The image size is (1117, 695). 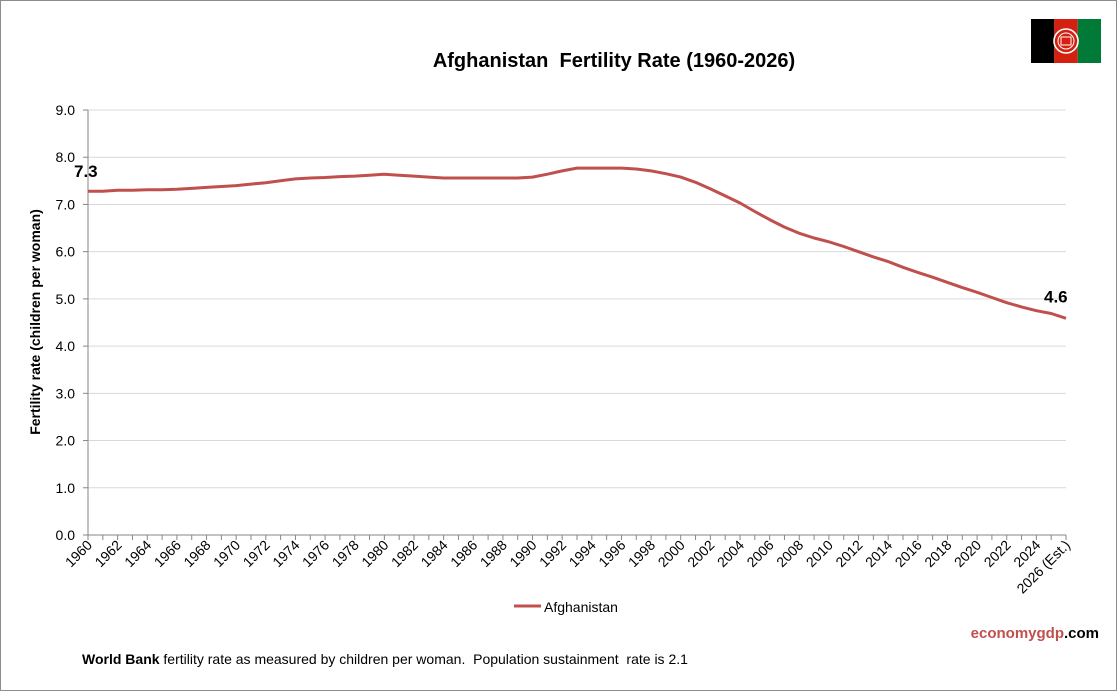 I want to click on x-tick-label: 2018, so click(x=937, y=553).